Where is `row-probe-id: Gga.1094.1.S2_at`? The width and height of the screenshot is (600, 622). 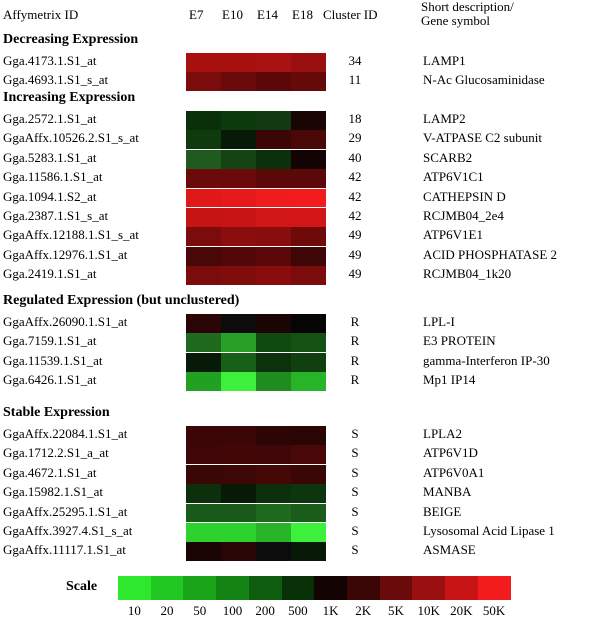 row-probe-id: Gga.1094.1.S2_at is located at coordinates (50, 196).